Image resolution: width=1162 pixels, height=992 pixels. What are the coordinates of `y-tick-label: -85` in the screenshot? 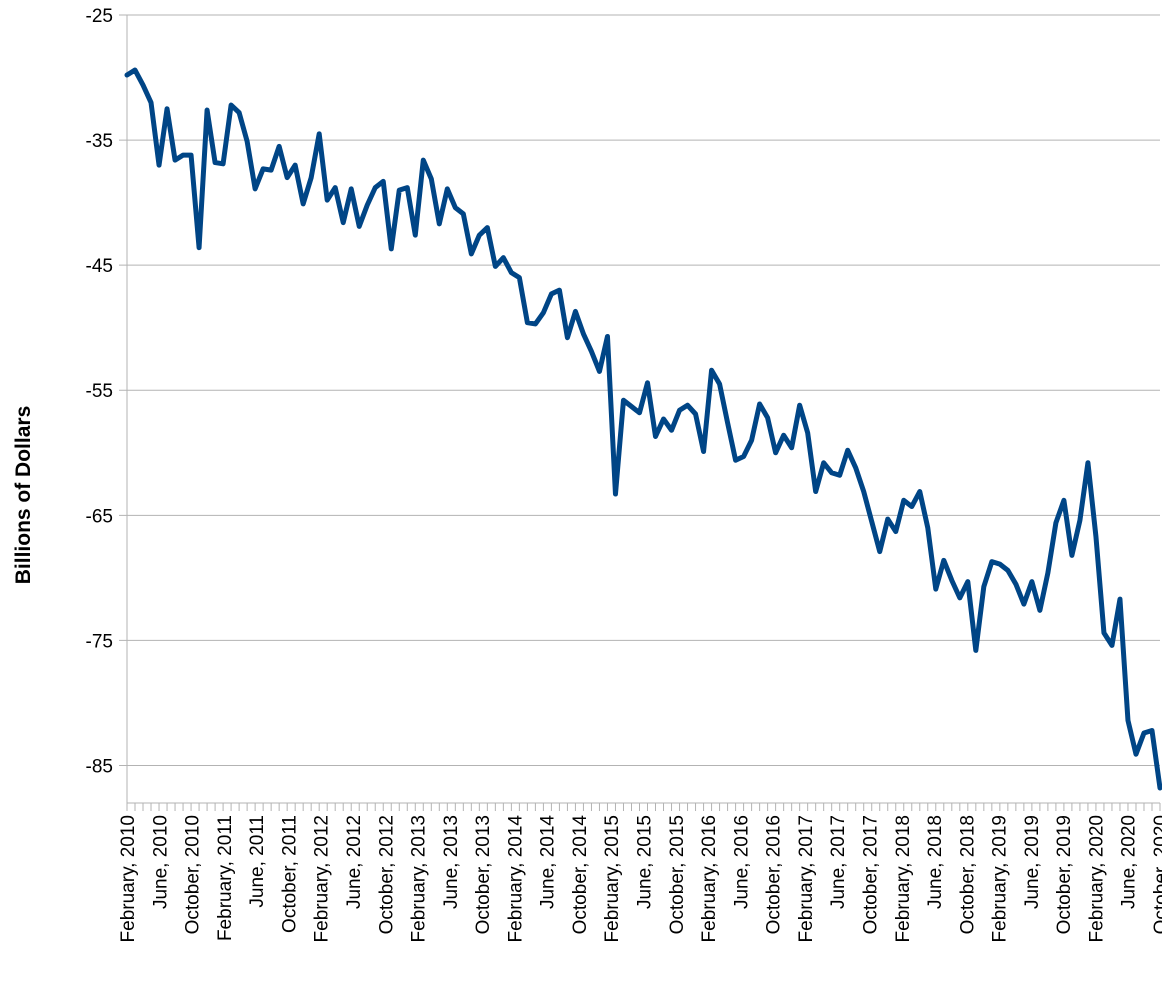 It's located at (99, 766).